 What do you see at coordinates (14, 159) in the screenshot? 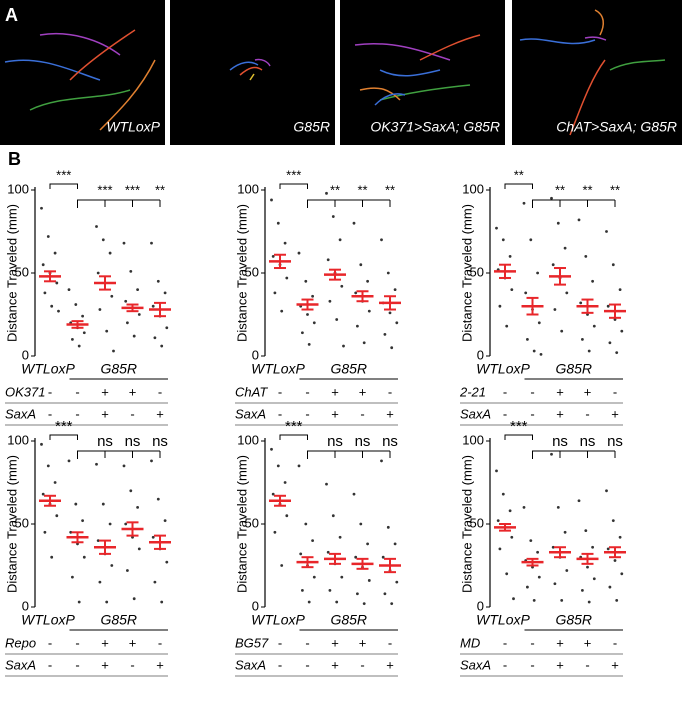
I see `panel-label: B` at bounding box center [14, 159].